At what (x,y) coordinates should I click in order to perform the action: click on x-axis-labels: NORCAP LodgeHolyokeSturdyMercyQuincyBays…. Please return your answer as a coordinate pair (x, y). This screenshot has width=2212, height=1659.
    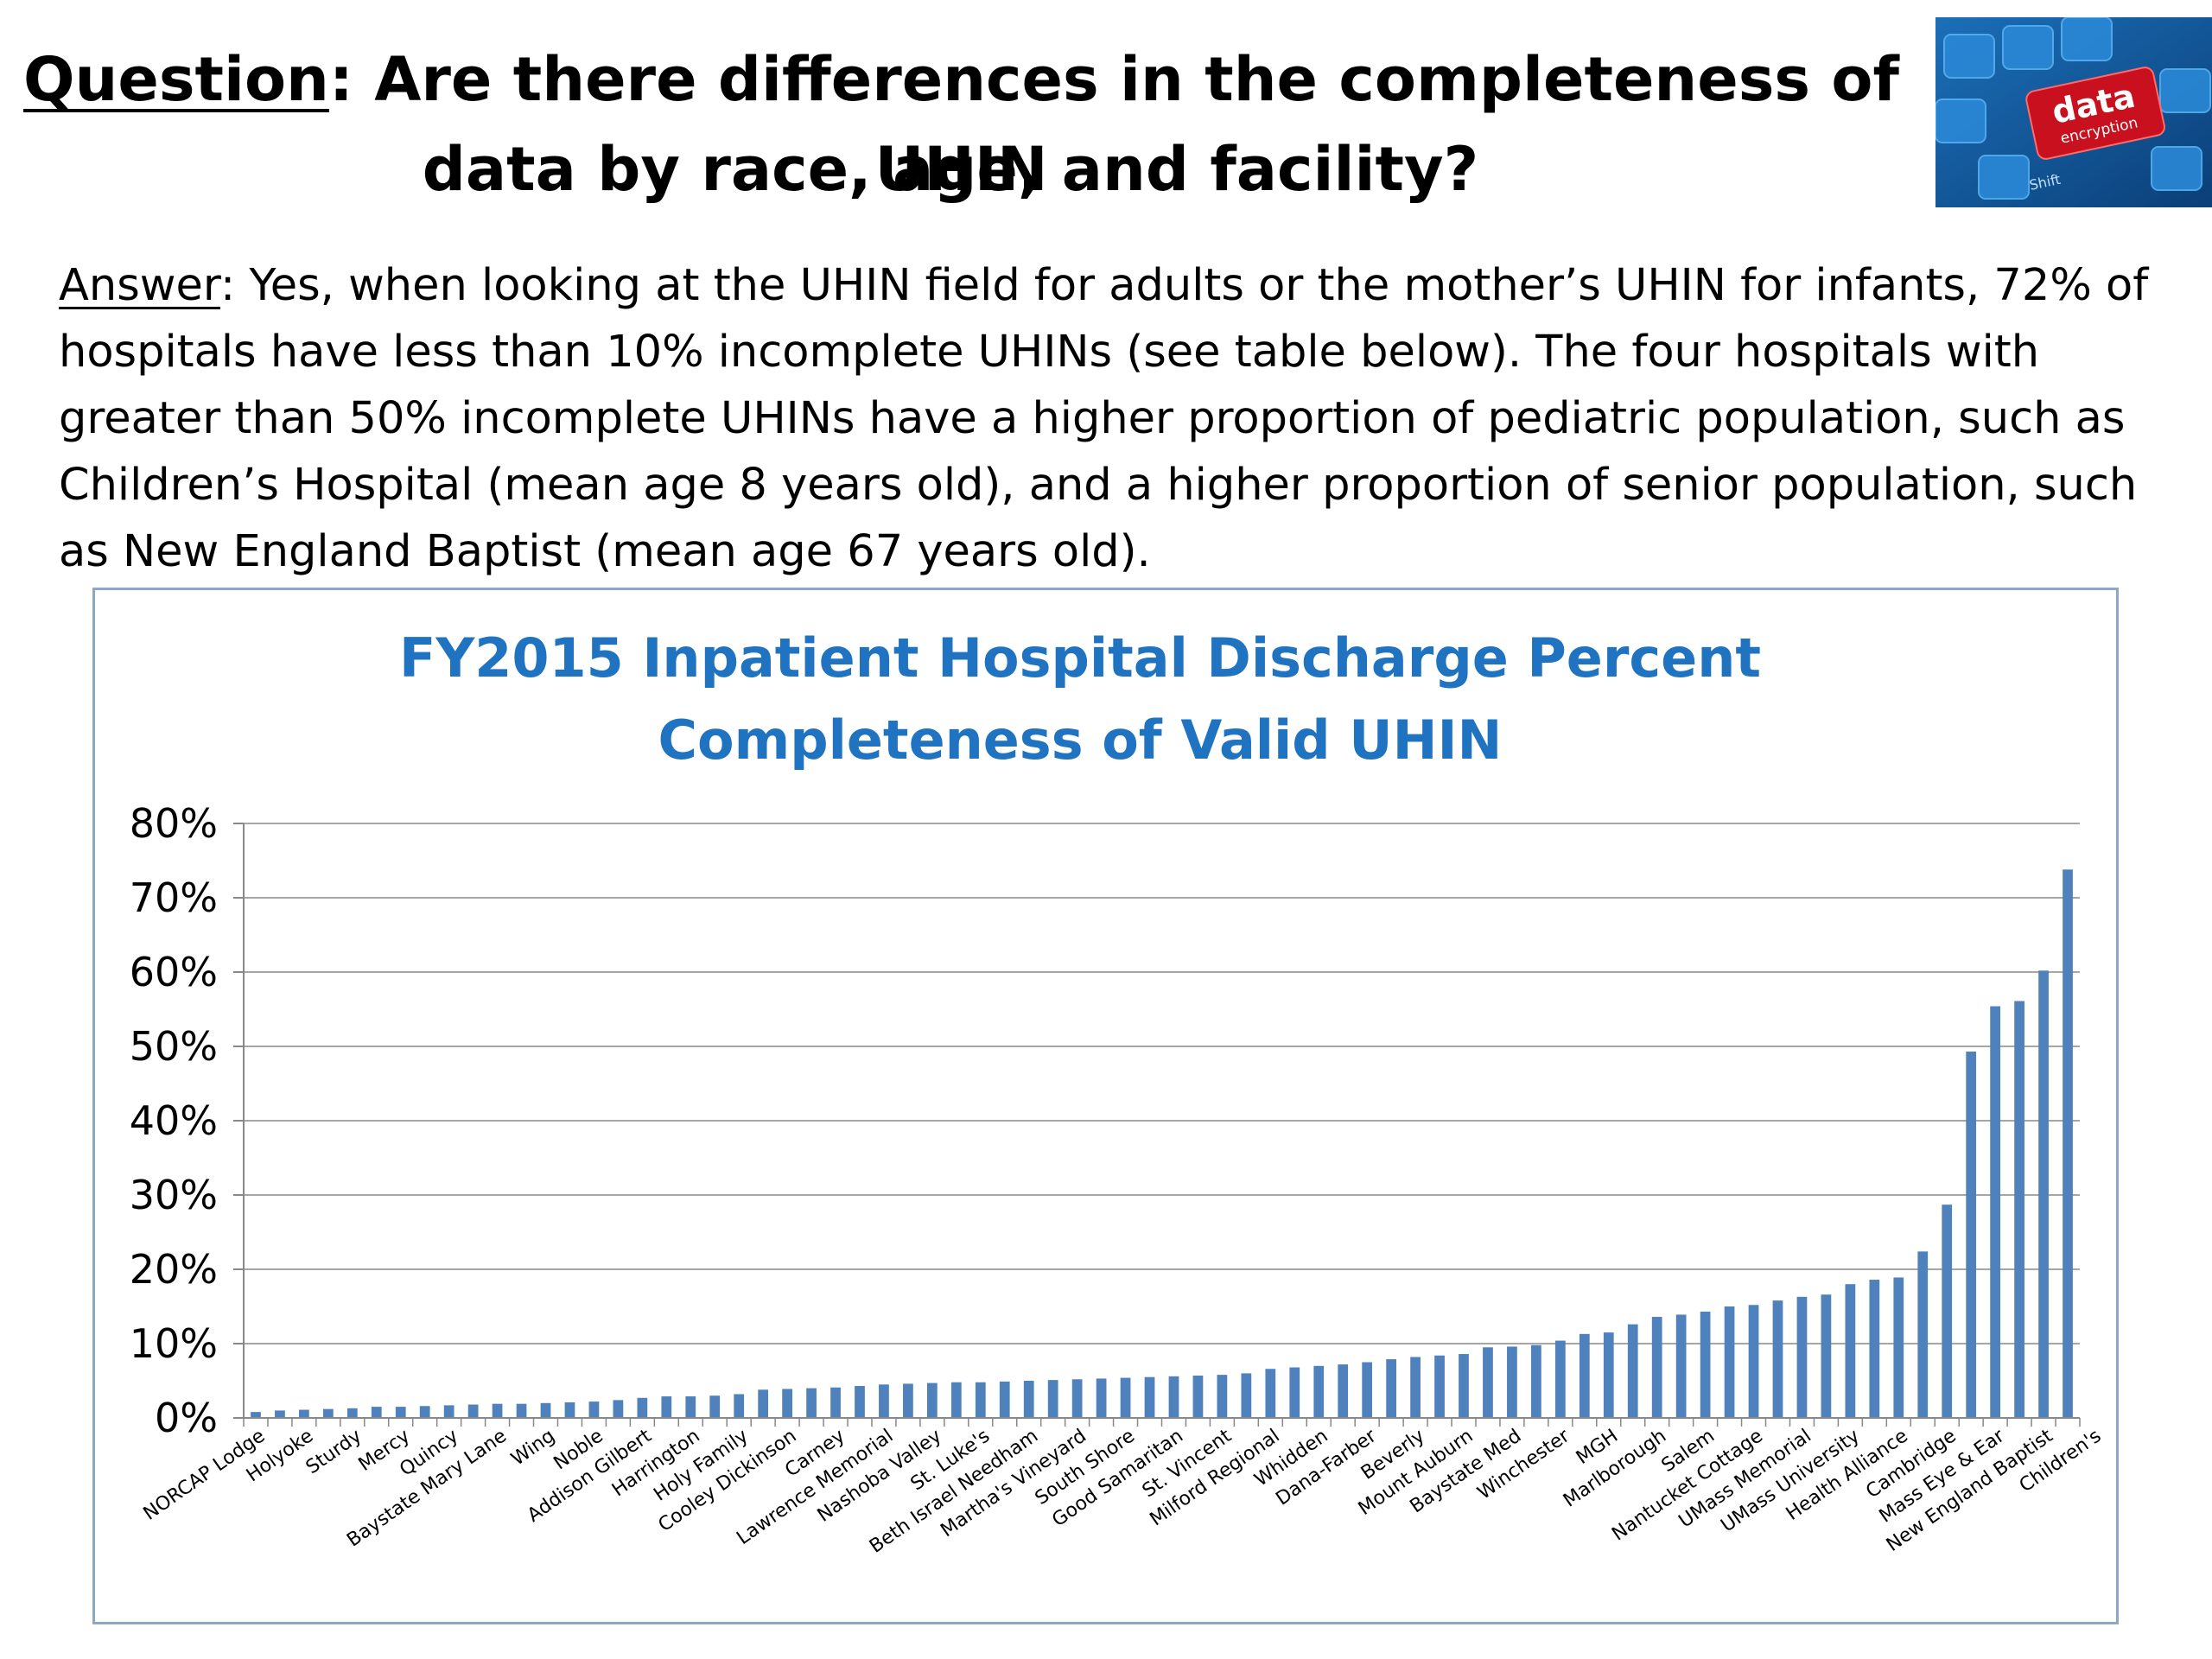
    Looking at the image, I should click on (1123, 1491).